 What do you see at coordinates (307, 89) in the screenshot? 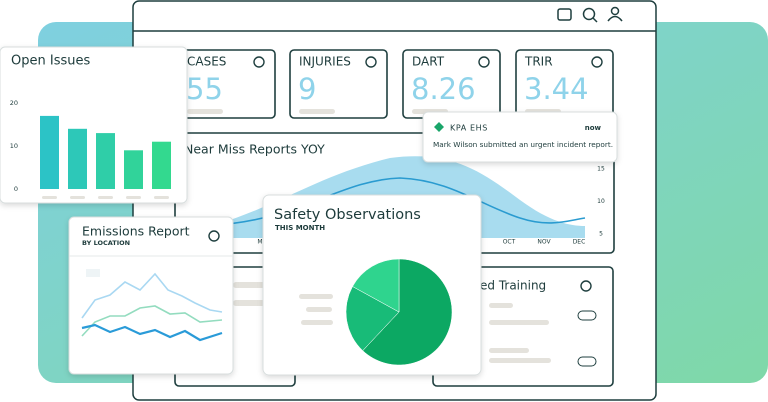
I see `kpi-value: 9` at bounding box center [307, 89].